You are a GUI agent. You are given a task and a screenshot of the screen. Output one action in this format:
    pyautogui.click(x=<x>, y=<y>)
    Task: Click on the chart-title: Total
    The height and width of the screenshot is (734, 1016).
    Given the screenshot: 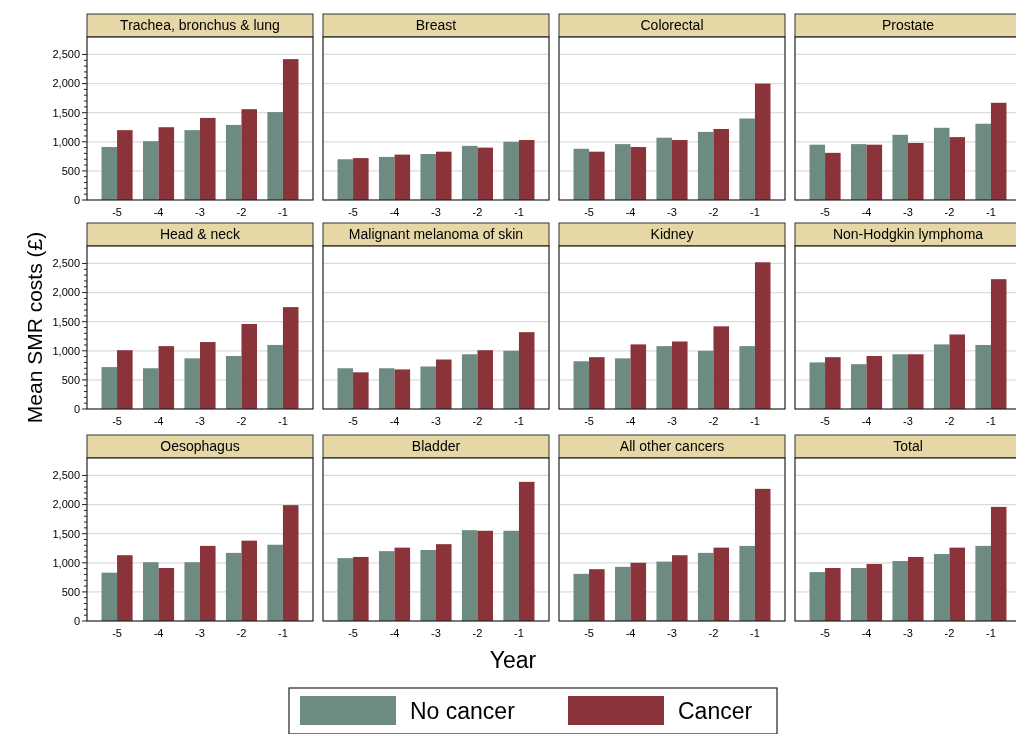 What is the action you would take?
    pyautogui.click(x=908, y=446)
    